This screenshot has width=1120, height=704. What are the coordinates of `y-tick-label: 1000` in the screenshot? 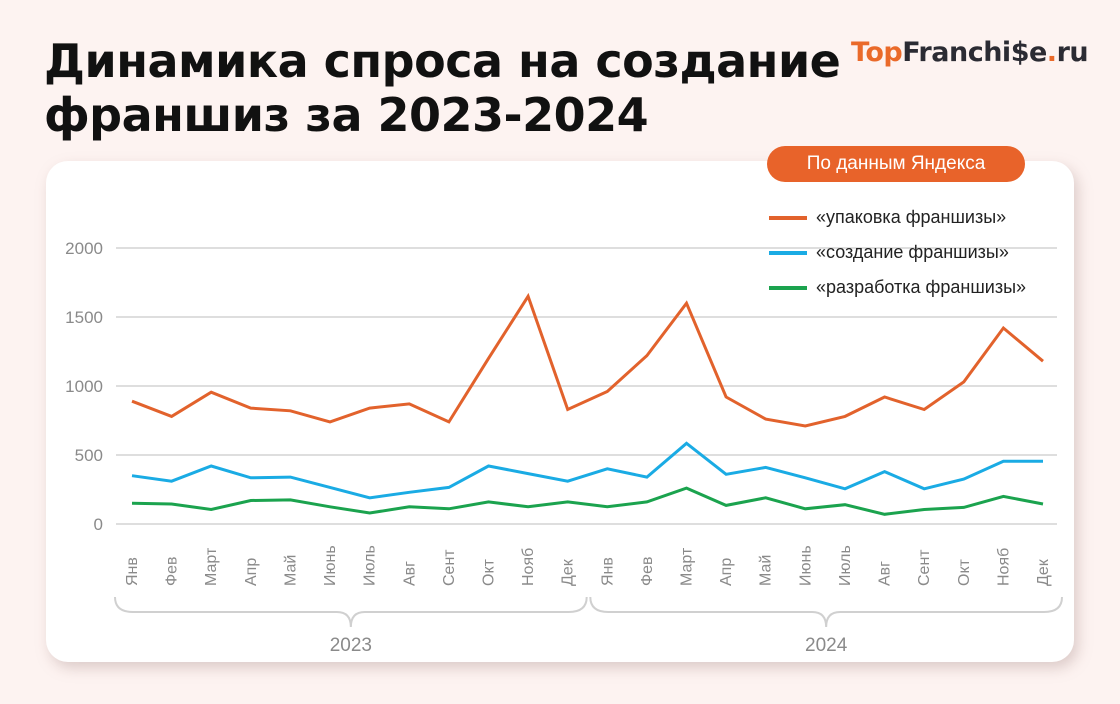 It's located at (84, 386).